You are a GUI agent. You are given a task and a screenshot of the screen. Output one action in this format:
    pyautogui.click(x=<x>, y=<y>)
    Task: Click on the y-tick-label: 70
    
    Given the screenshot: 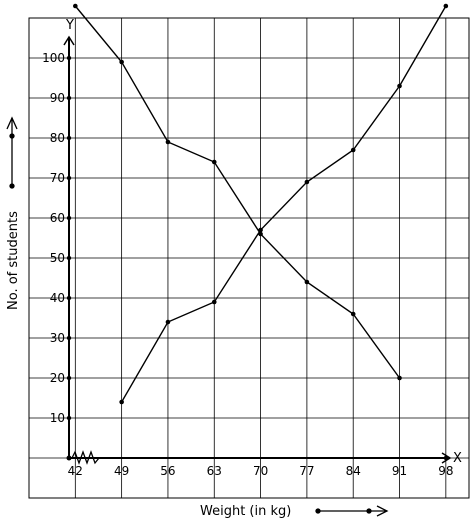 What is the action you would take?
    pyautogui.click(x=57, y=178)
    